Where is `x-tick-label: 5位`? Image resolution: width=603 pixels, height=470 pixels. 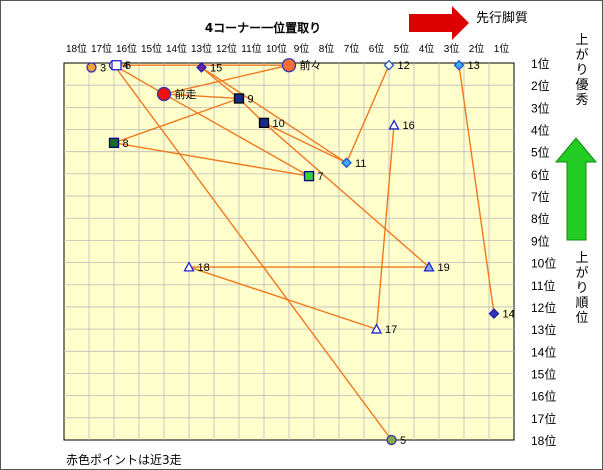
x-tick-label: 5位 is located at coordinates (402, 48).